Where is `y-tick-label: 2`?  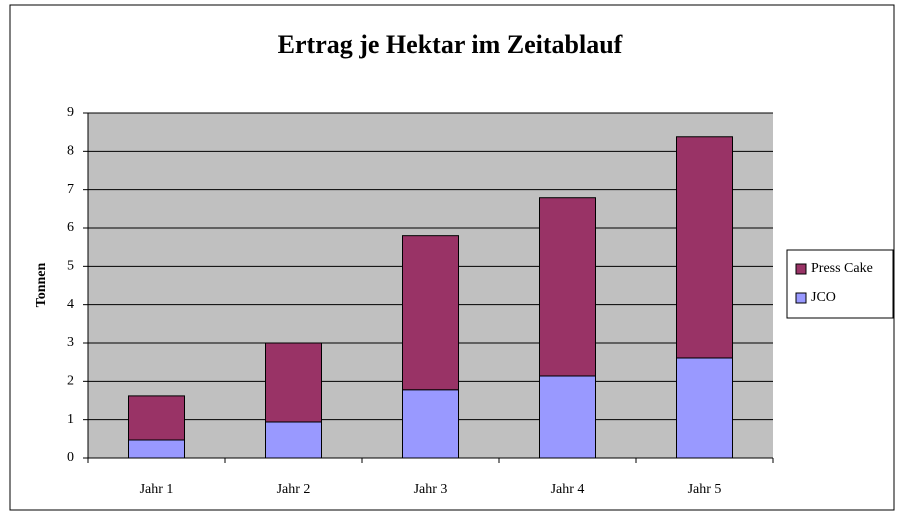 y-tick-label: 2 is located at coordinates (70, 381).